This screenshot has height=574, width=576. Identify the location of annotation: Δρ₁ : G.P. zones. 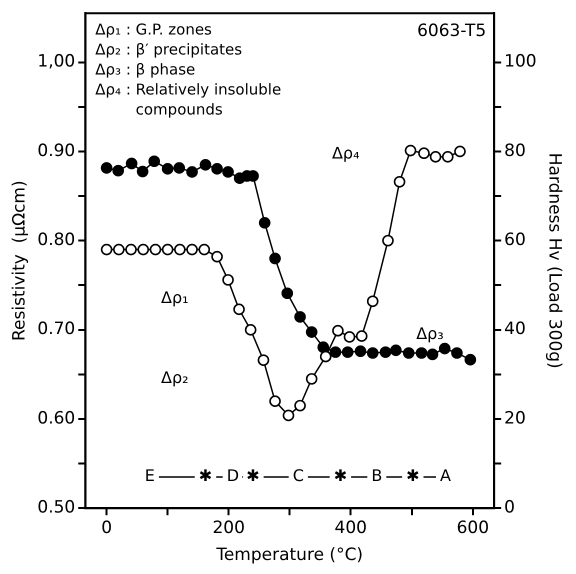
(153, 29).